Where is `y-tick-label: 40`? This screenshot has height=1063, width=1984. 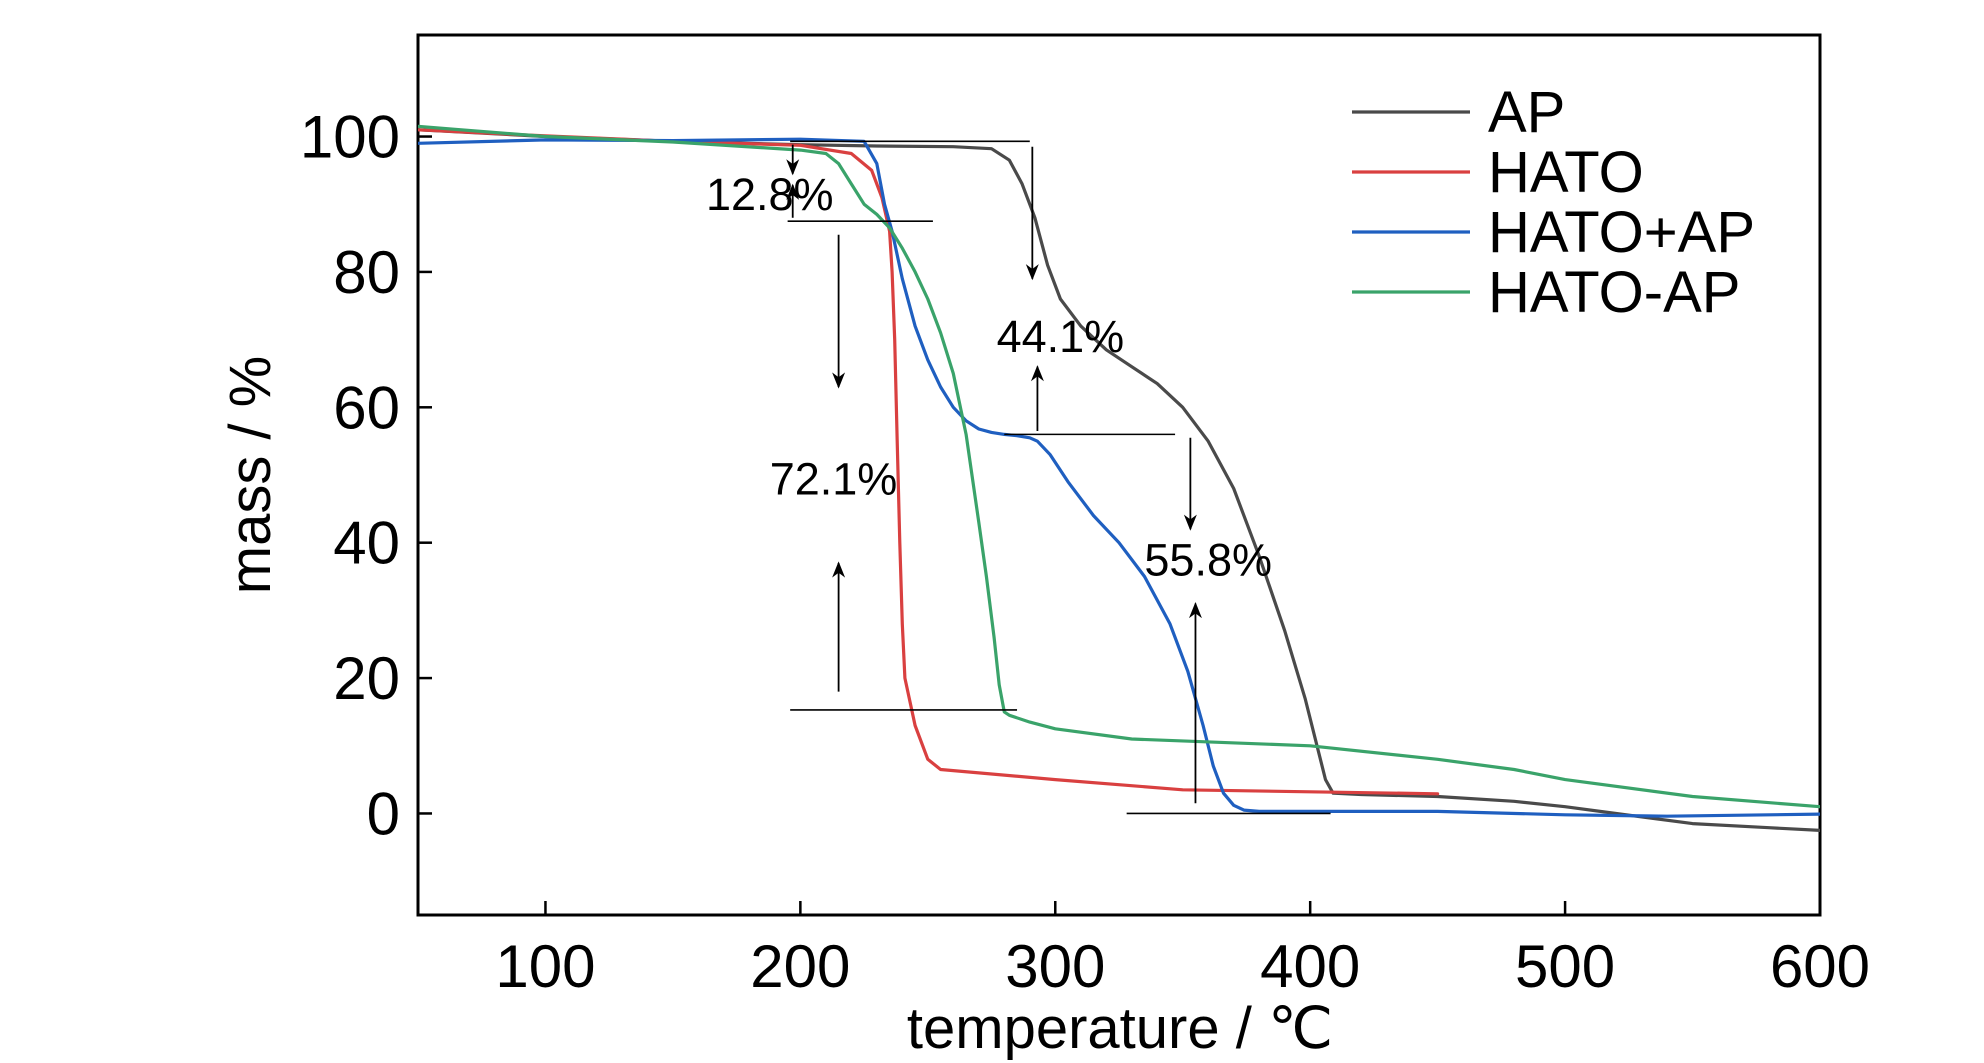 y-tick-label: 40 is located at coordinates (366, 543).